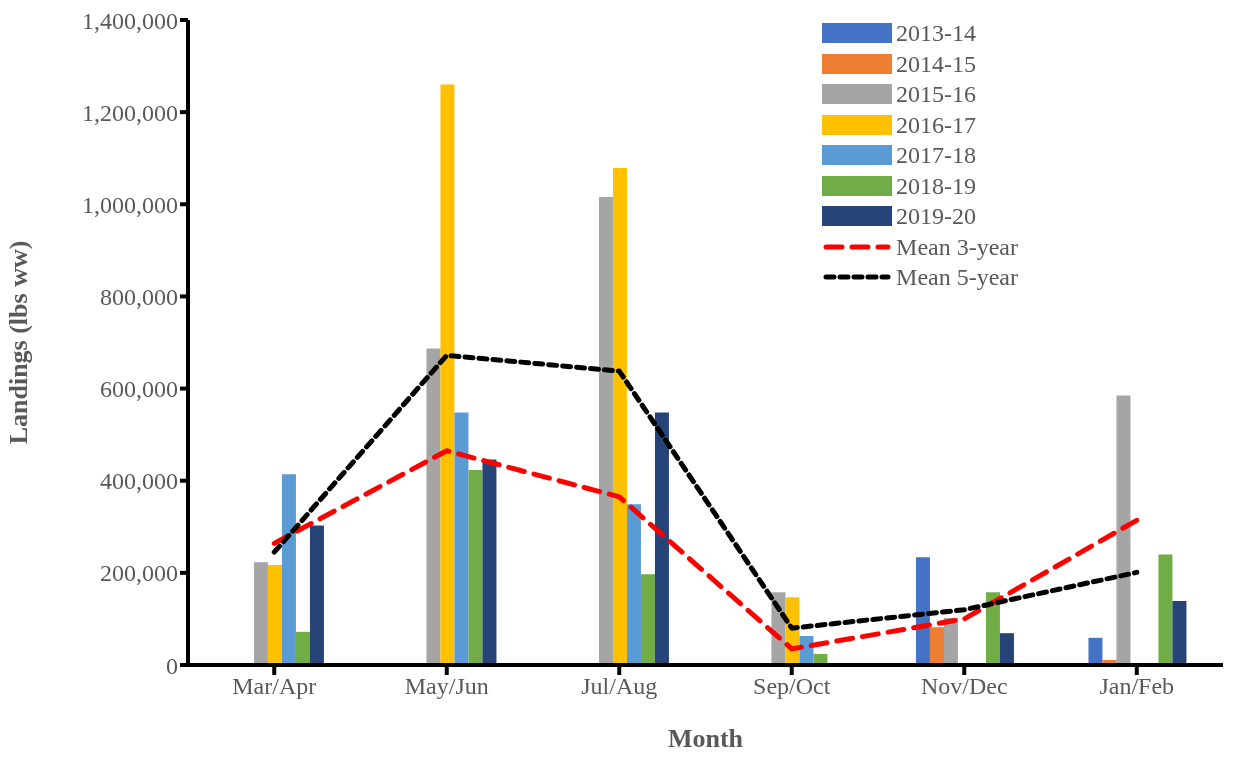 The width and height of the screenshot is (1238, 765). Describe the element at coordinates (705, 738) in the screenshot. I see `x-axis-title: Month` at that location.